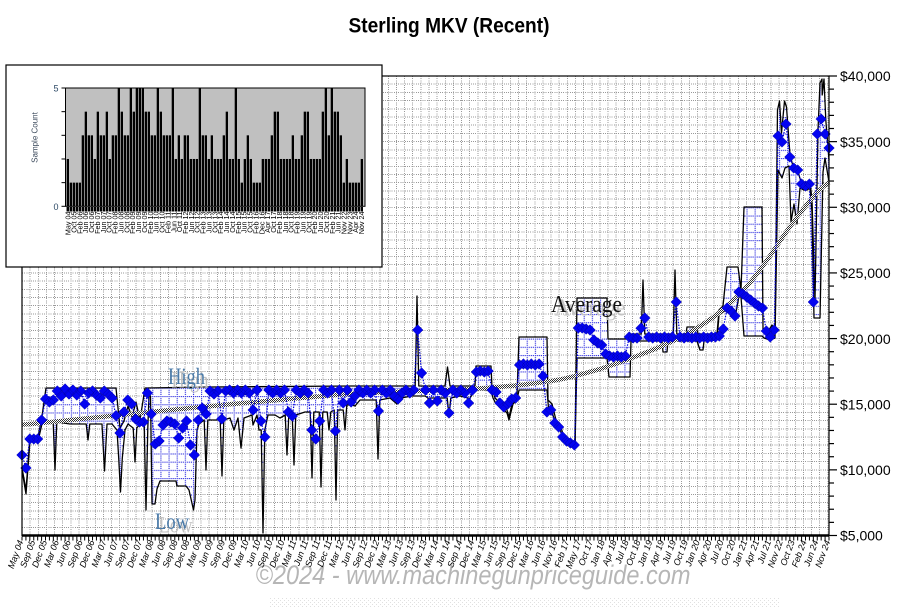  What do you see at coordinates (861, 536) in the screenshot?
I see `svg-text: $5,000` at bounding box center [861, 536].